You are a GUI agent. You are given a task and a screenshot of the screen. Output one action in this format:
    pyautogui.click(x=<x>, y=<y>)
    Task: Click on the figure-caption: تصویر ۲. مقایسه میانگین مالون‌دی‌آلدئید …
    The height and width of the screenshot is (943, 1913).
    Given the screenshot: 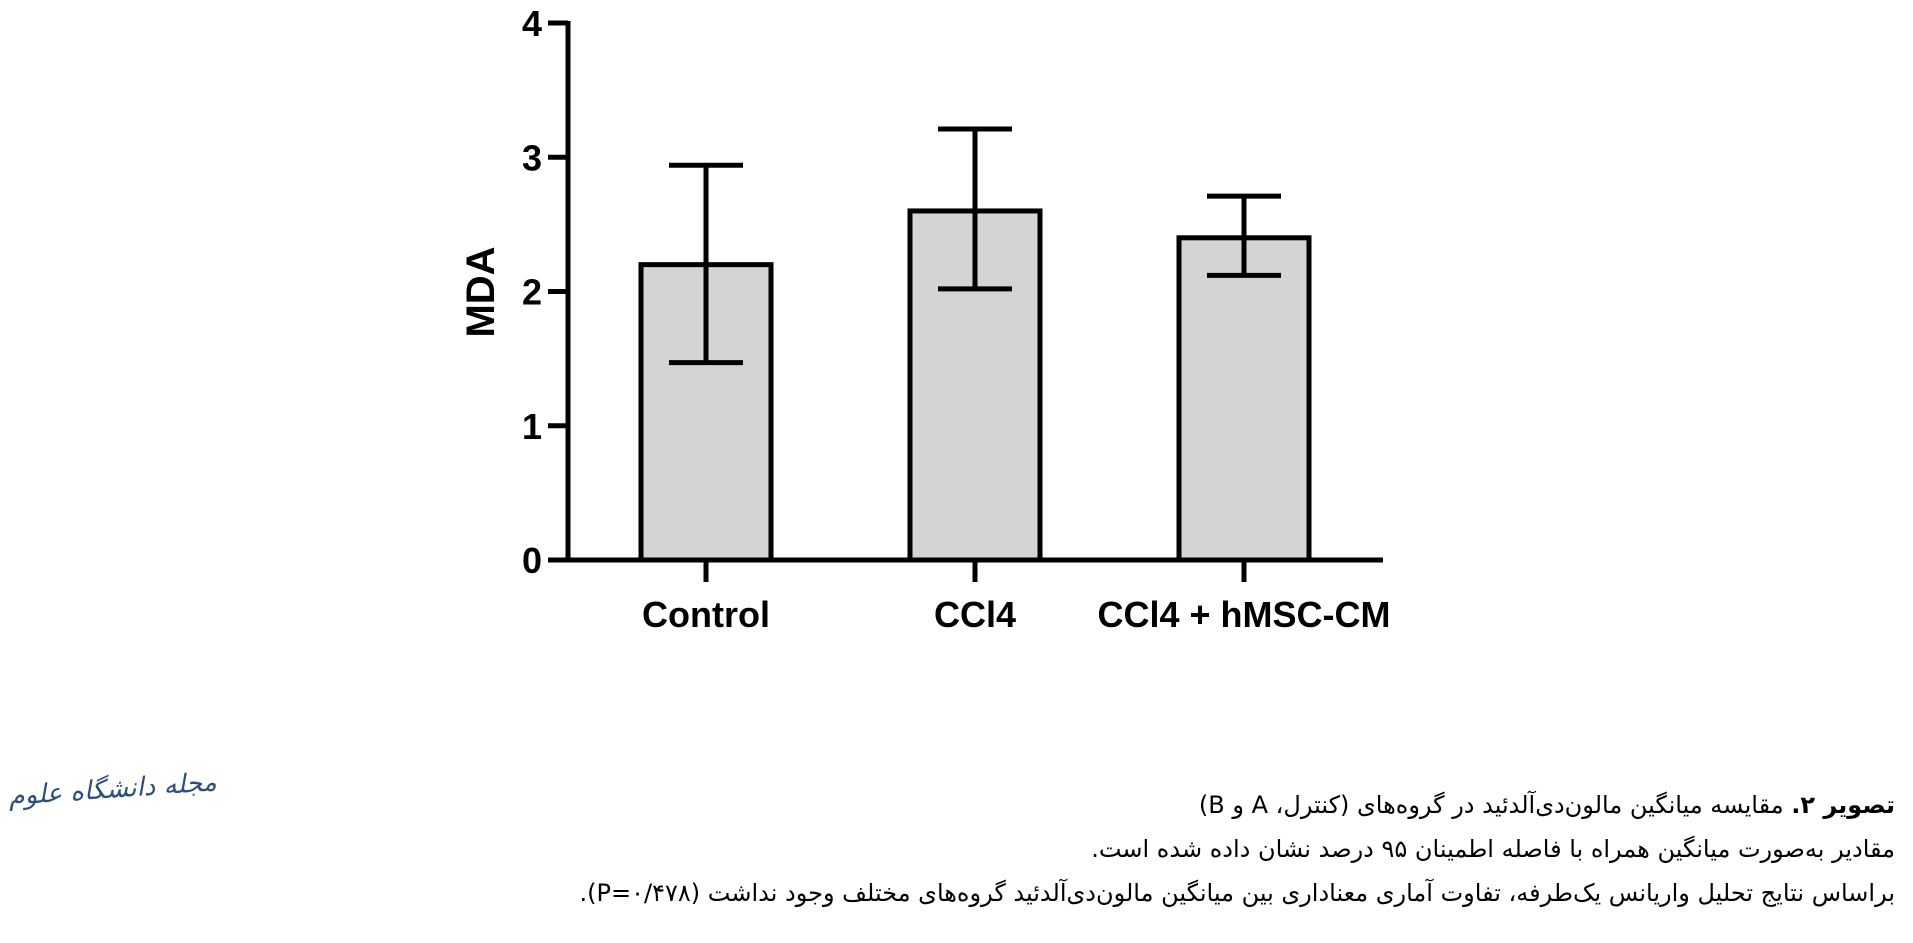 What is the action you would take?
    pyautogui.click(x=1145, y=849)
    